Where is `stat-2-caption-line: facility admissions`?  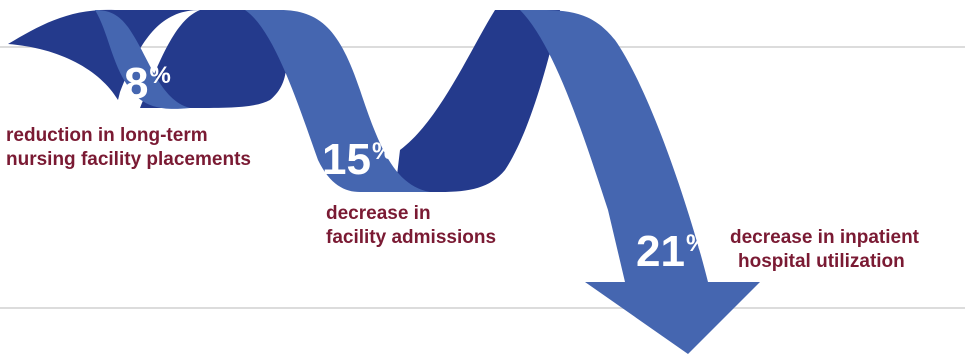 stat-2-caption-line: facility admissions is located at coordinates (411, 237).